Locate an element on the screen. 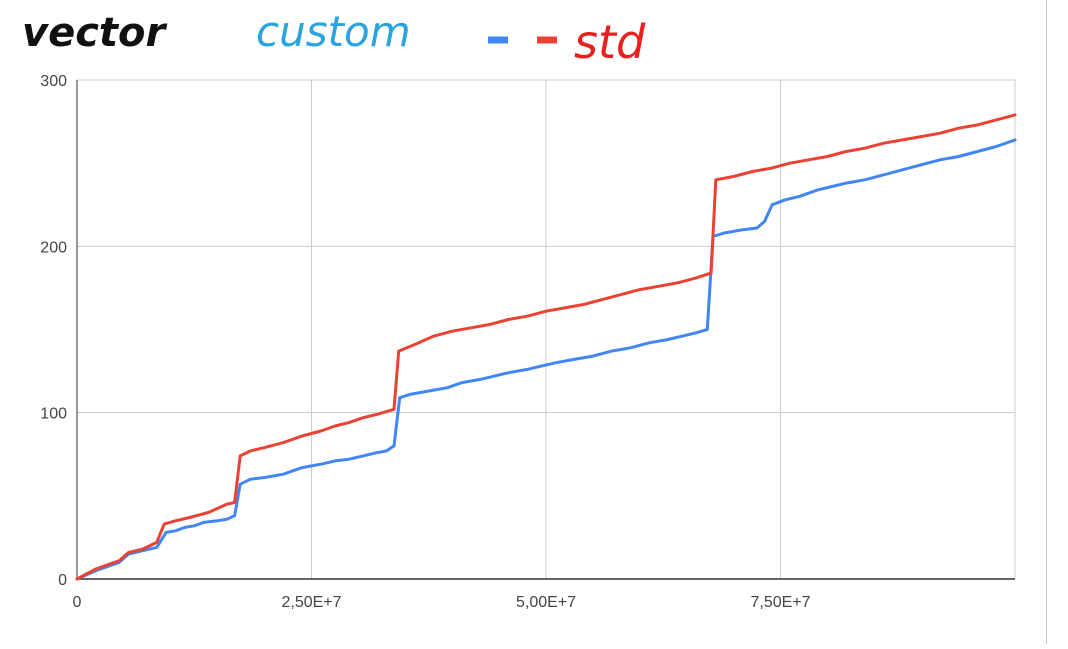  y-tick-label: 0 is located at coordinates (62, 580).